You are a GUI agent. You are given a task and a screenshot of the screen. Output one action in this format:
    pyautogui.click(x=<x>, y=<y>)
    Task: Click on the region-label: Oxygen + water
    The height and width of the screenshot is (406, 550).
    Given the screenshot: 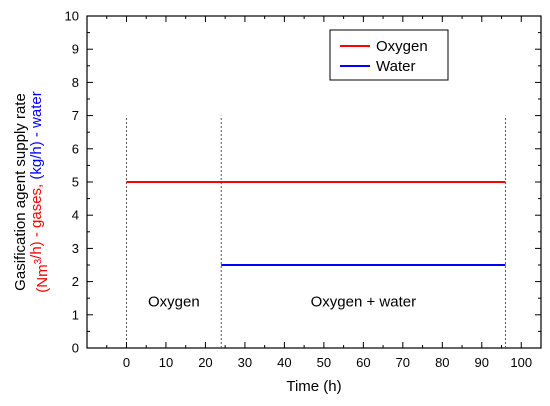 What is the action you would take?
    pyautogui.click(x=363, y=302)
    